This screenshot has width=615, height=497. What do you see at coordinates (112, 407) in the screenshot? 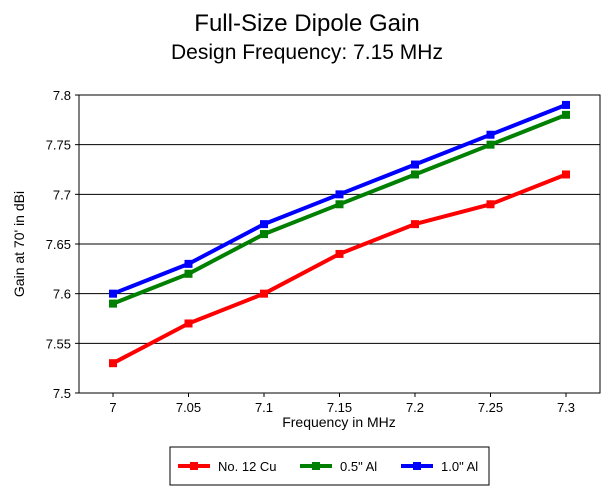
I see `x-tick-label: 7` at bounding box center [112, 407].